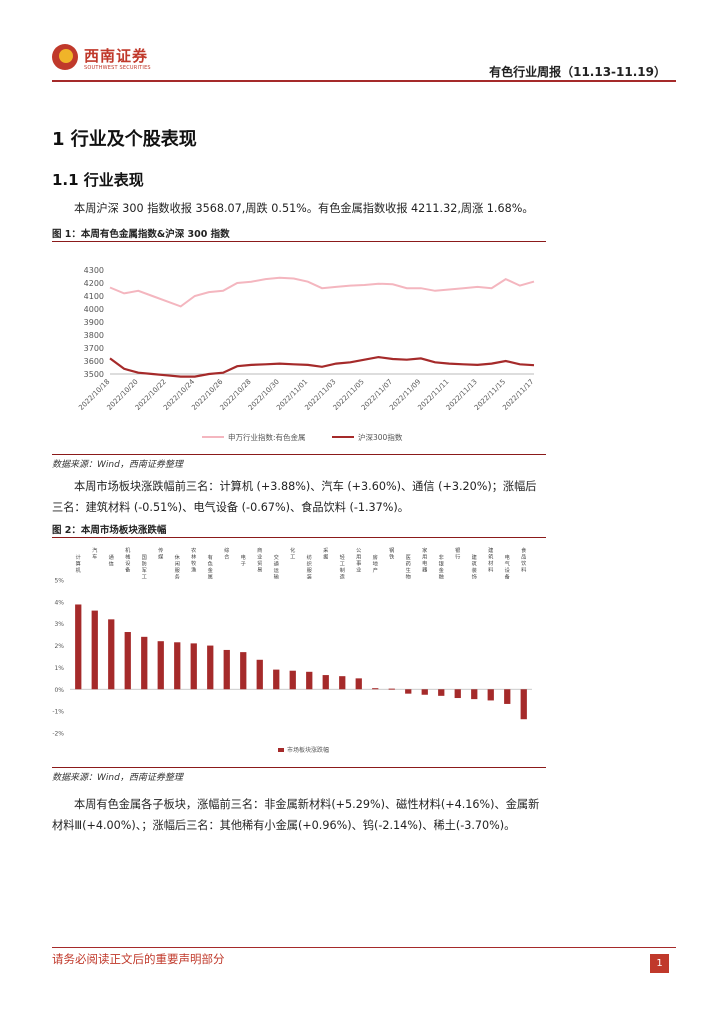 This screenshot has width=724, height=1024. I want to click on category-label: 非银金融, so click(442, 567).